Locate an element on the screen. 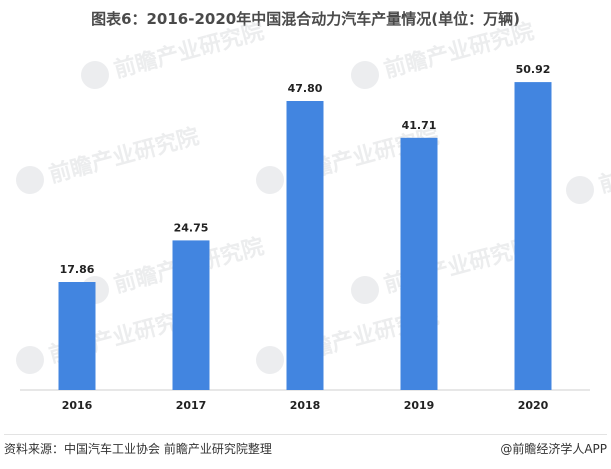 This screenshot has width=611, height=469. value-label-2020: 50.92 is located at coordinates (533, 69).